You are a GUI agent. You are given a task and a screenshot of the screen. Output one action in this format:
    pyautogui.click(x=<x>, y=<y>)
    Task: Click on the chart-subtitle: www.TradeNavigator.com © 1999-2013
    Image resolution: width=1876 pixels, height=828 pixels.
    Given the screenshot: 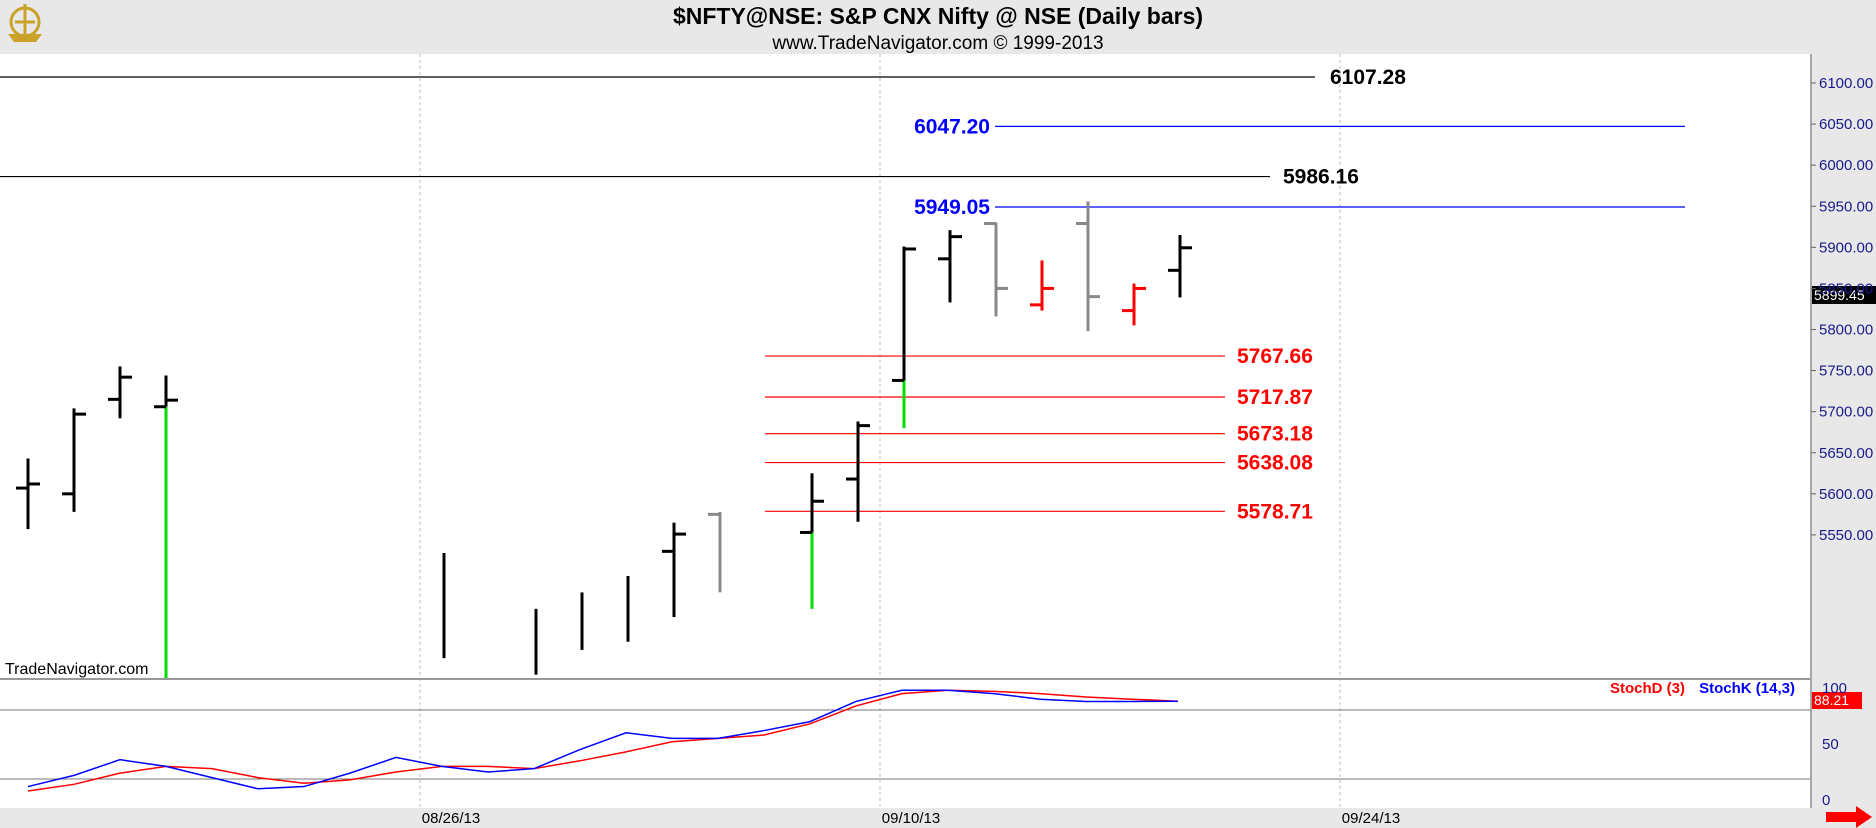 What is the action you would take?
    pyautogui.click(x=937, y=43)
    